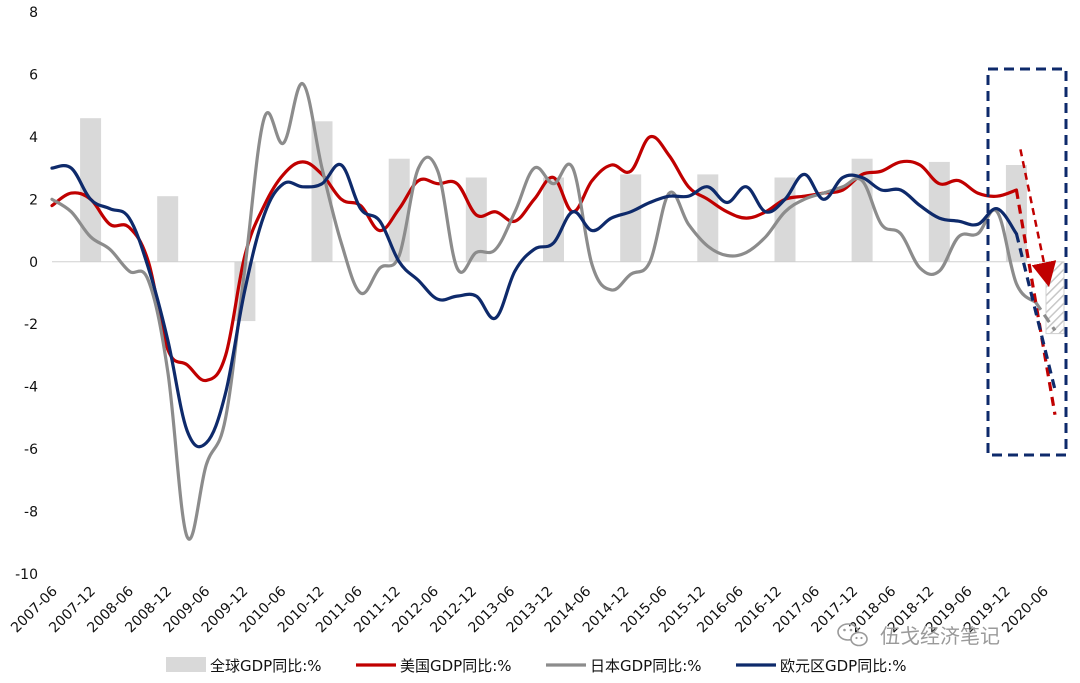 The image size is (1080, 683). I want to click on legend-label: 欧元区GDP同比:%, so click(843, 666).